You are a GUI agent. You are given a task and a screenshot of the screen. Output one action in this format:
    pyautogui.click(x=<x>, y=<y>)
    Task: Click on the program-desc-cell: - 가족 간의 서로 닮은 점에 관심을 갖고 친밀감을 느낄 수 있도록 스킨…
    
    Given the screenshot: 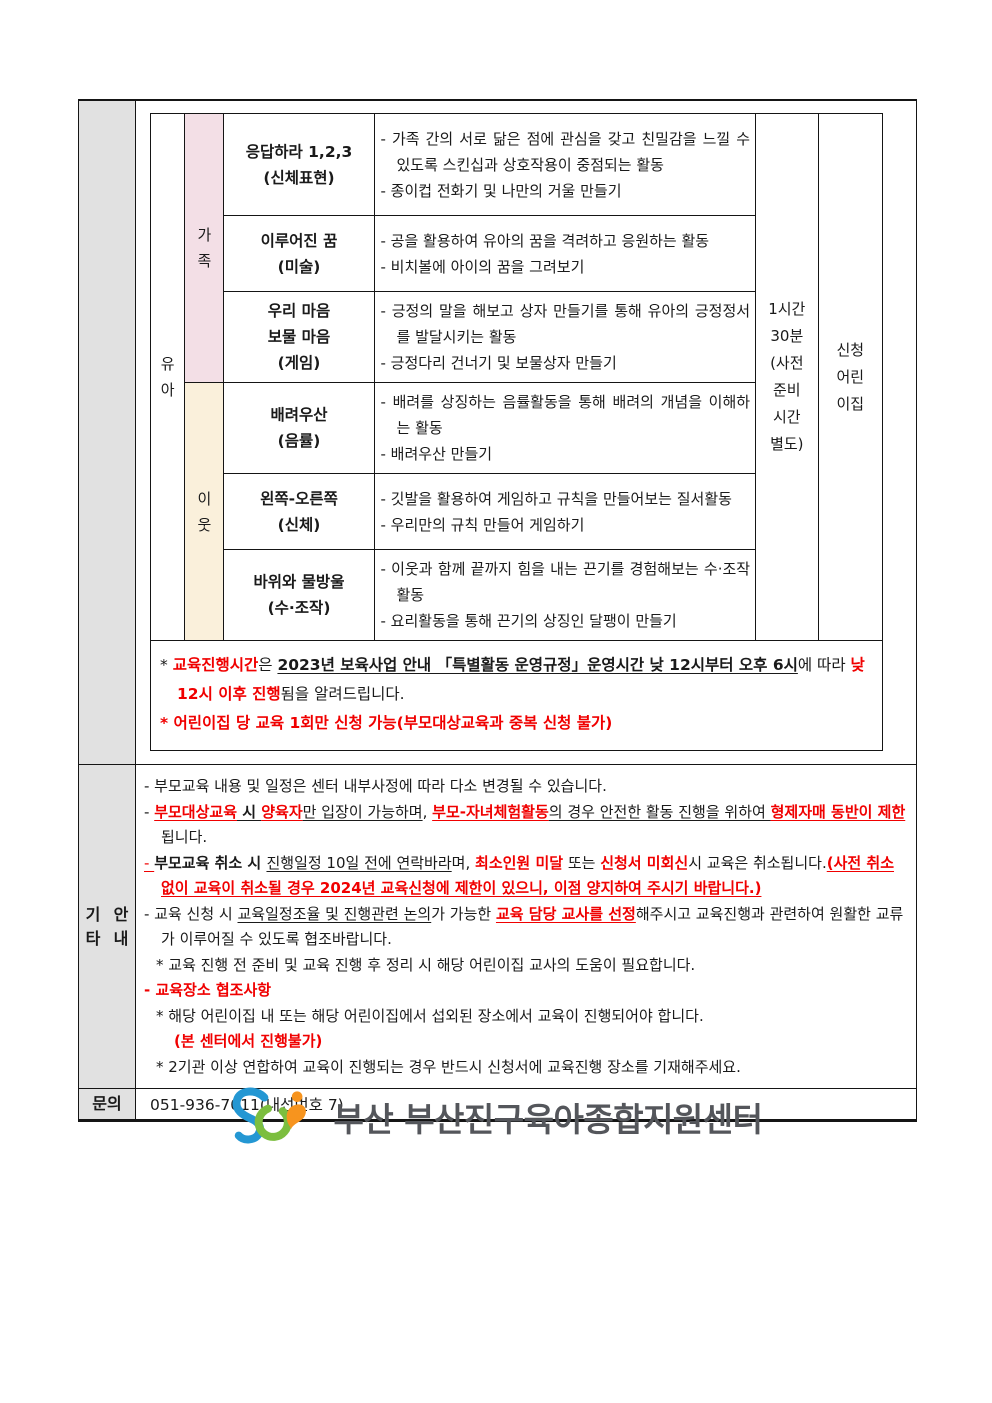 What is the action you would take?
    pyautogui.click(x=565, y=164)
    